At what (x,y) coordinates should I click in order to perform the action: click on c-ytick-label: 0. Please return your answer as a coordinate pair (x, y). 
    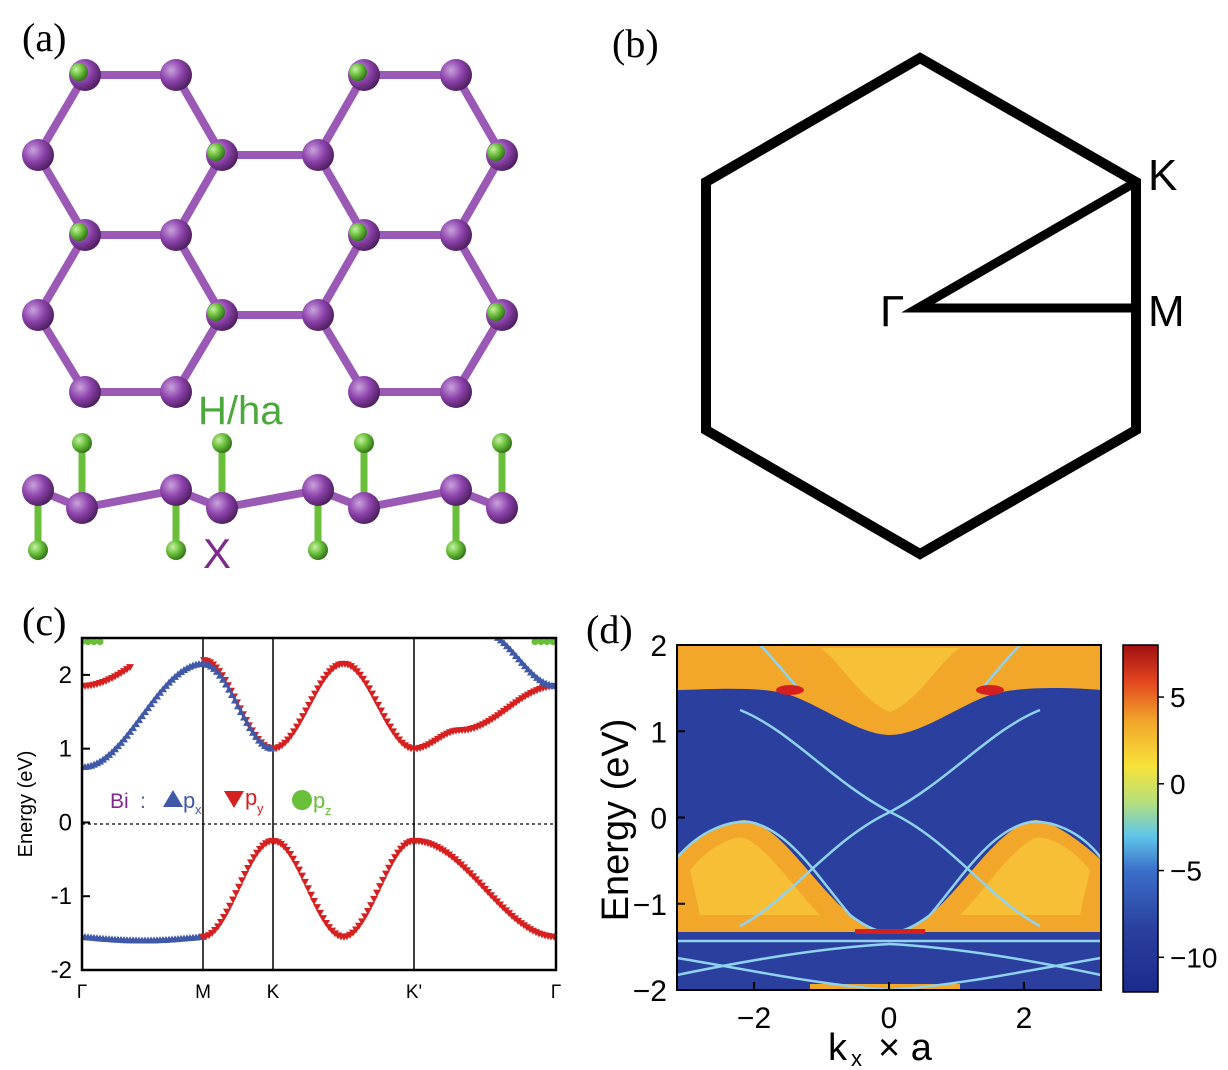
    Looking at the image, I should click on (65, 822).